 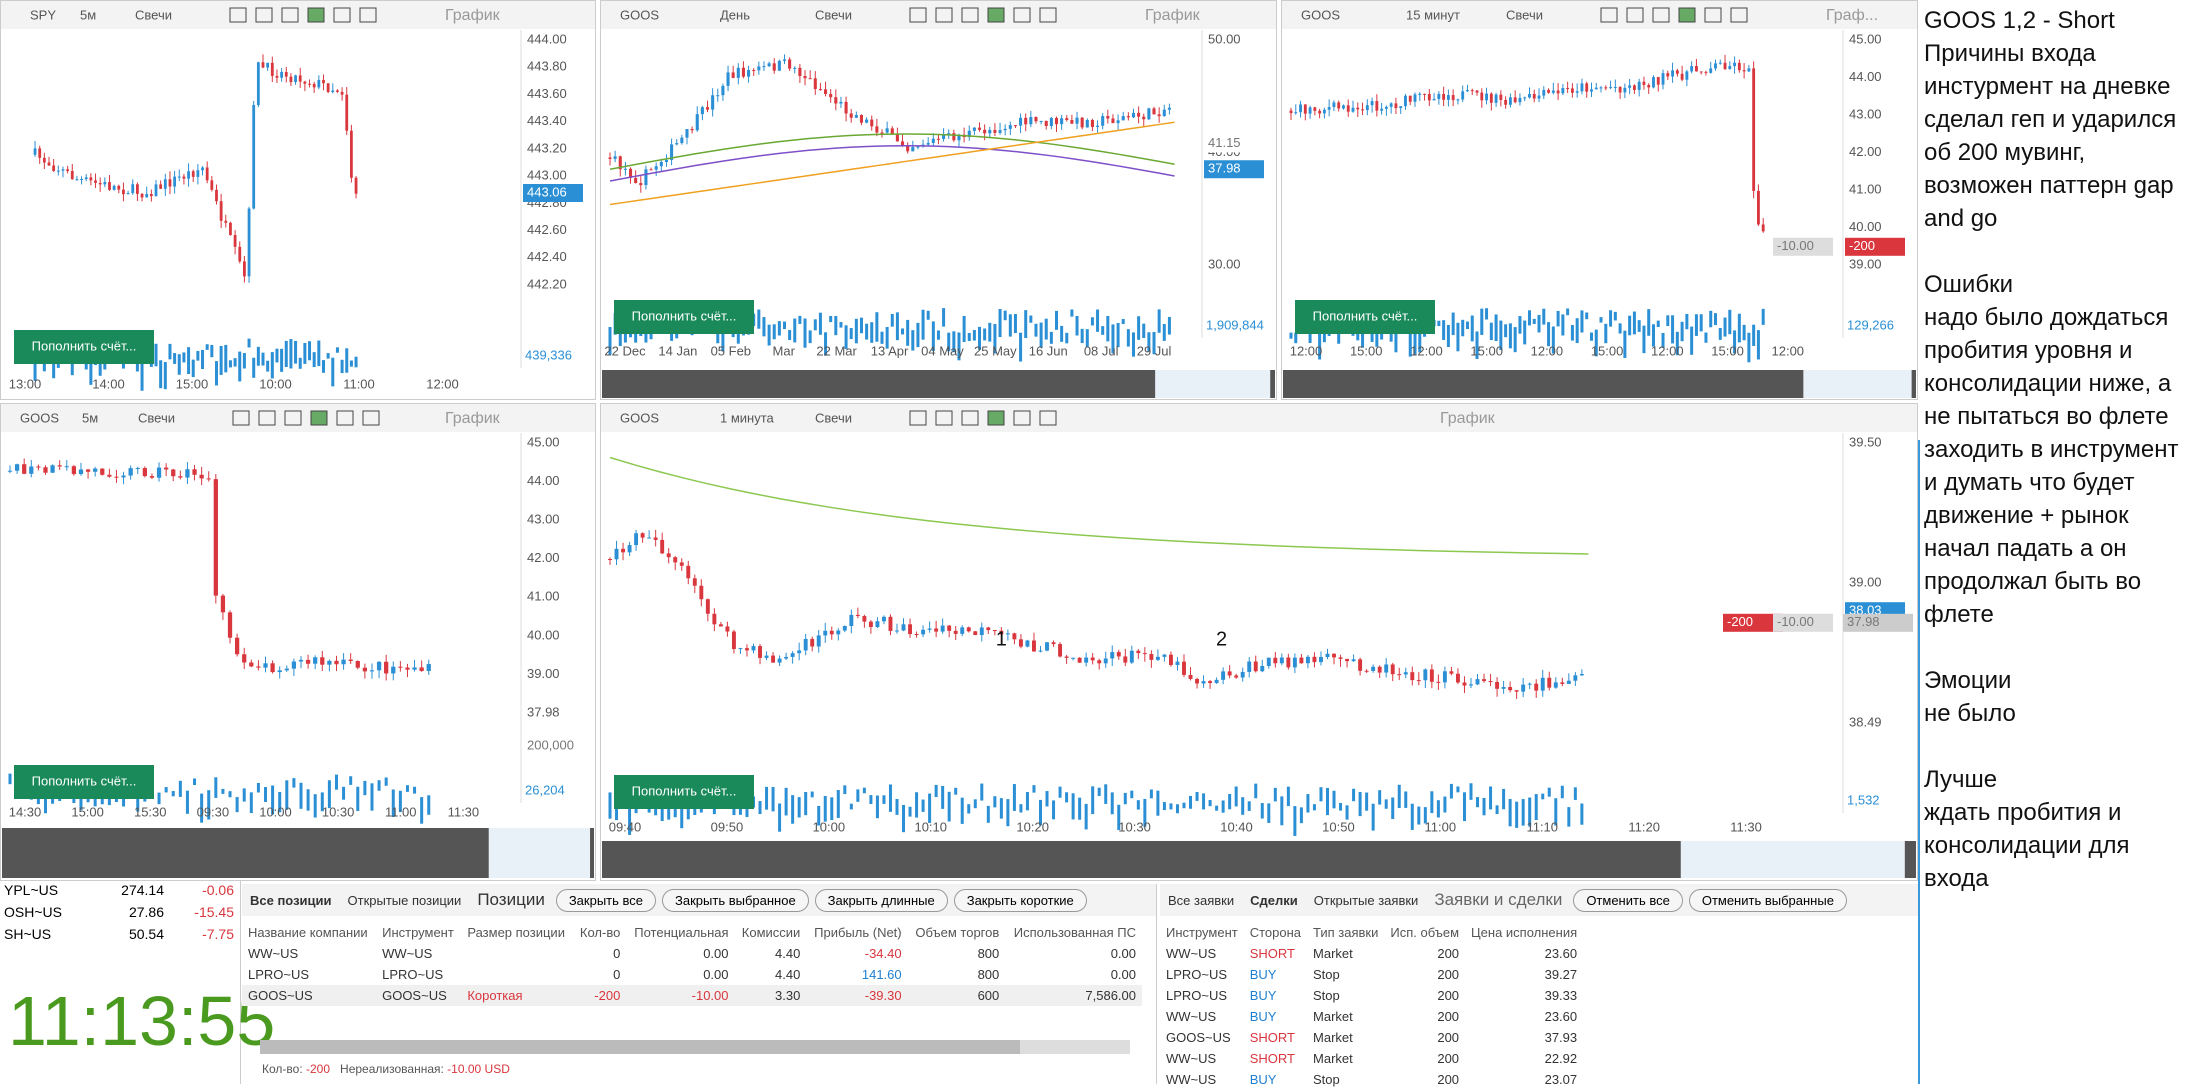 What do you see at coordinates (1433, 14) in the screenshot?
I see `toolbar-field: 15 минут` at bounding box center [1433, 14].